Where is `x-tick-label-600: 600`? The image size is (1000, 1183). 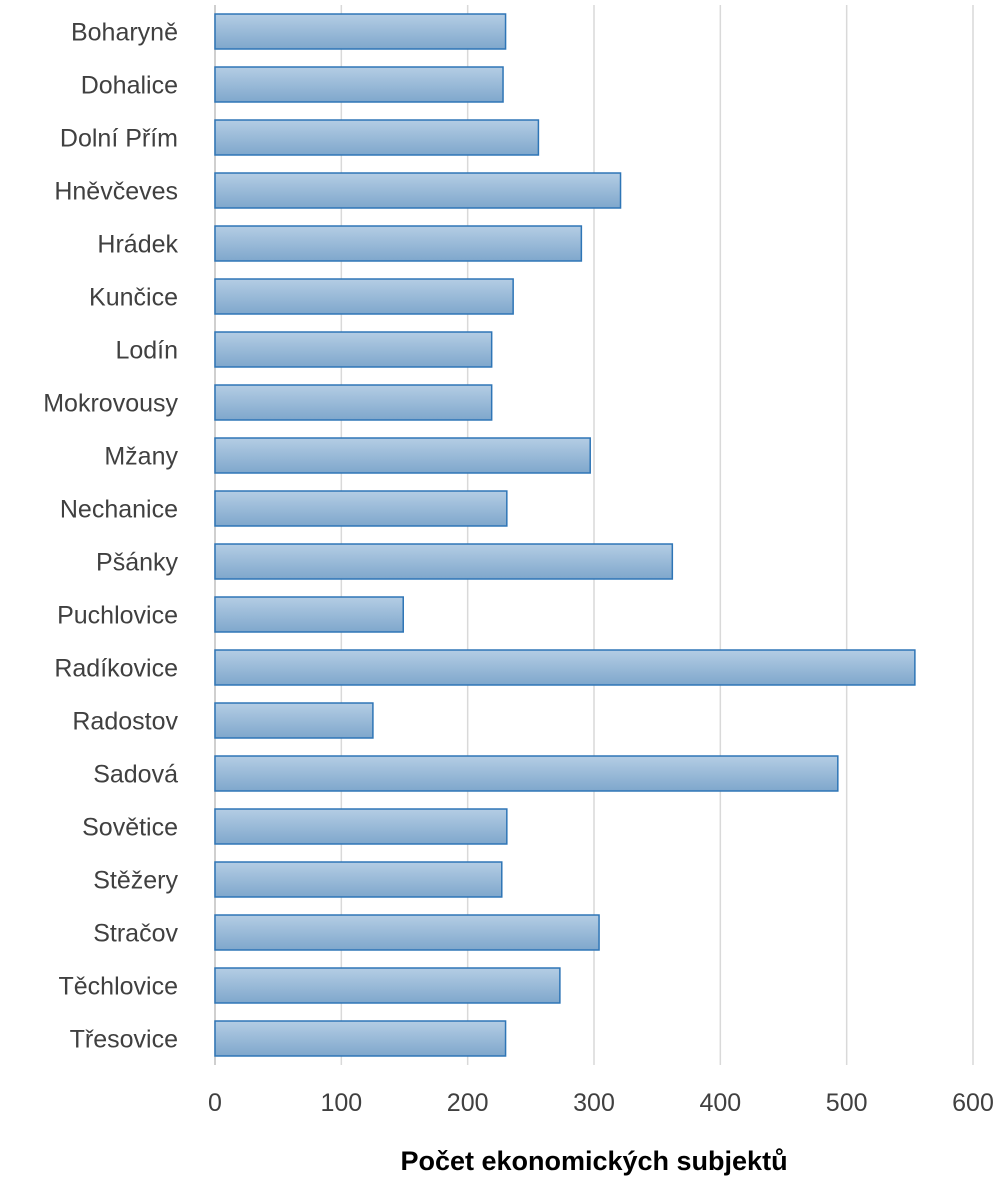 x-tick-label-600: 600 is located at coordinates (973, 1103).